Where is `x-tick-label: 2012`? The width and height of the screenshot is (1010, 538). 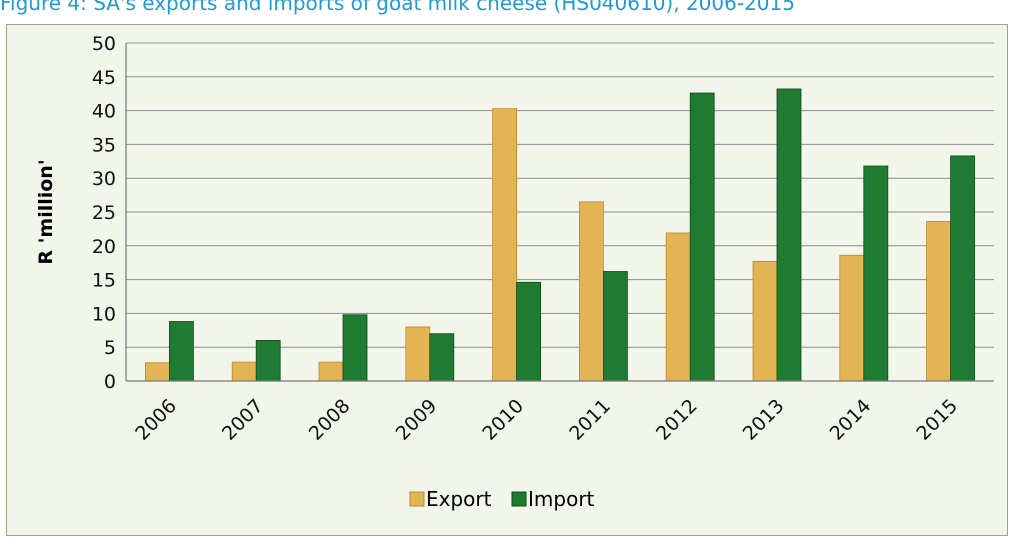 x-tick-label: 2012 is located at coordinates (677, 420).